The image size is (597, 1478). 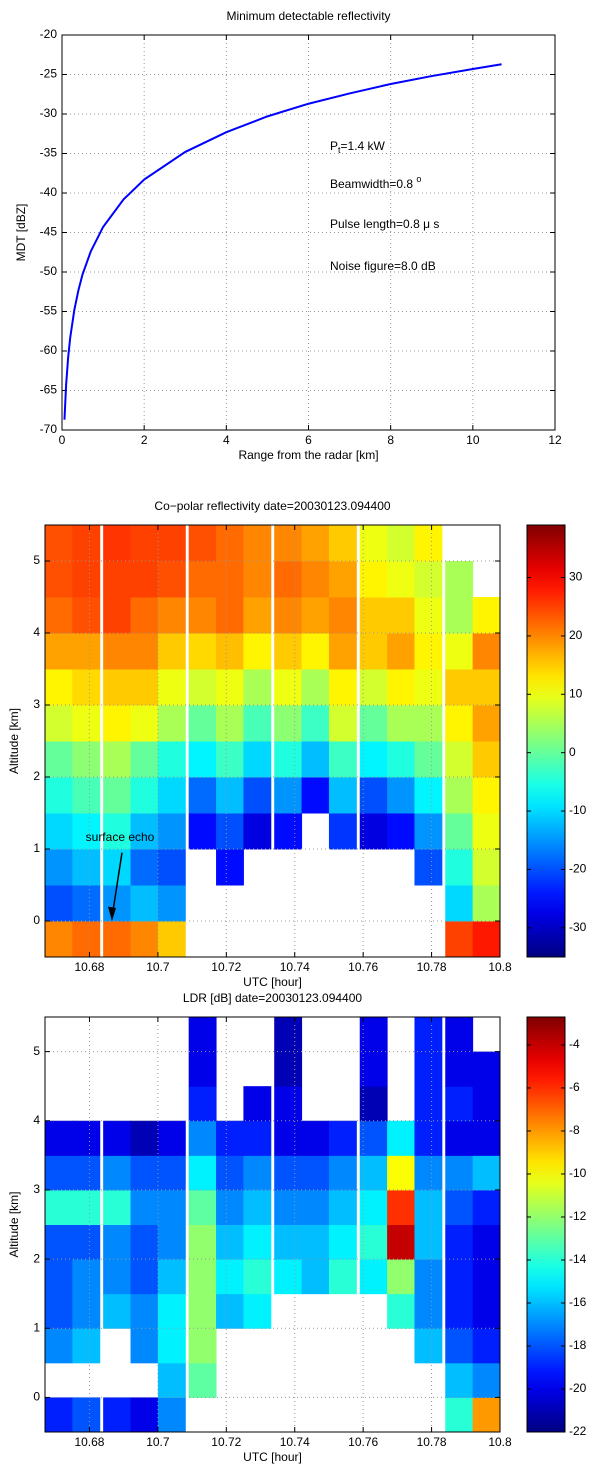 I want to click on x-tick-label: 10.76, so click(x=363, y=1442).